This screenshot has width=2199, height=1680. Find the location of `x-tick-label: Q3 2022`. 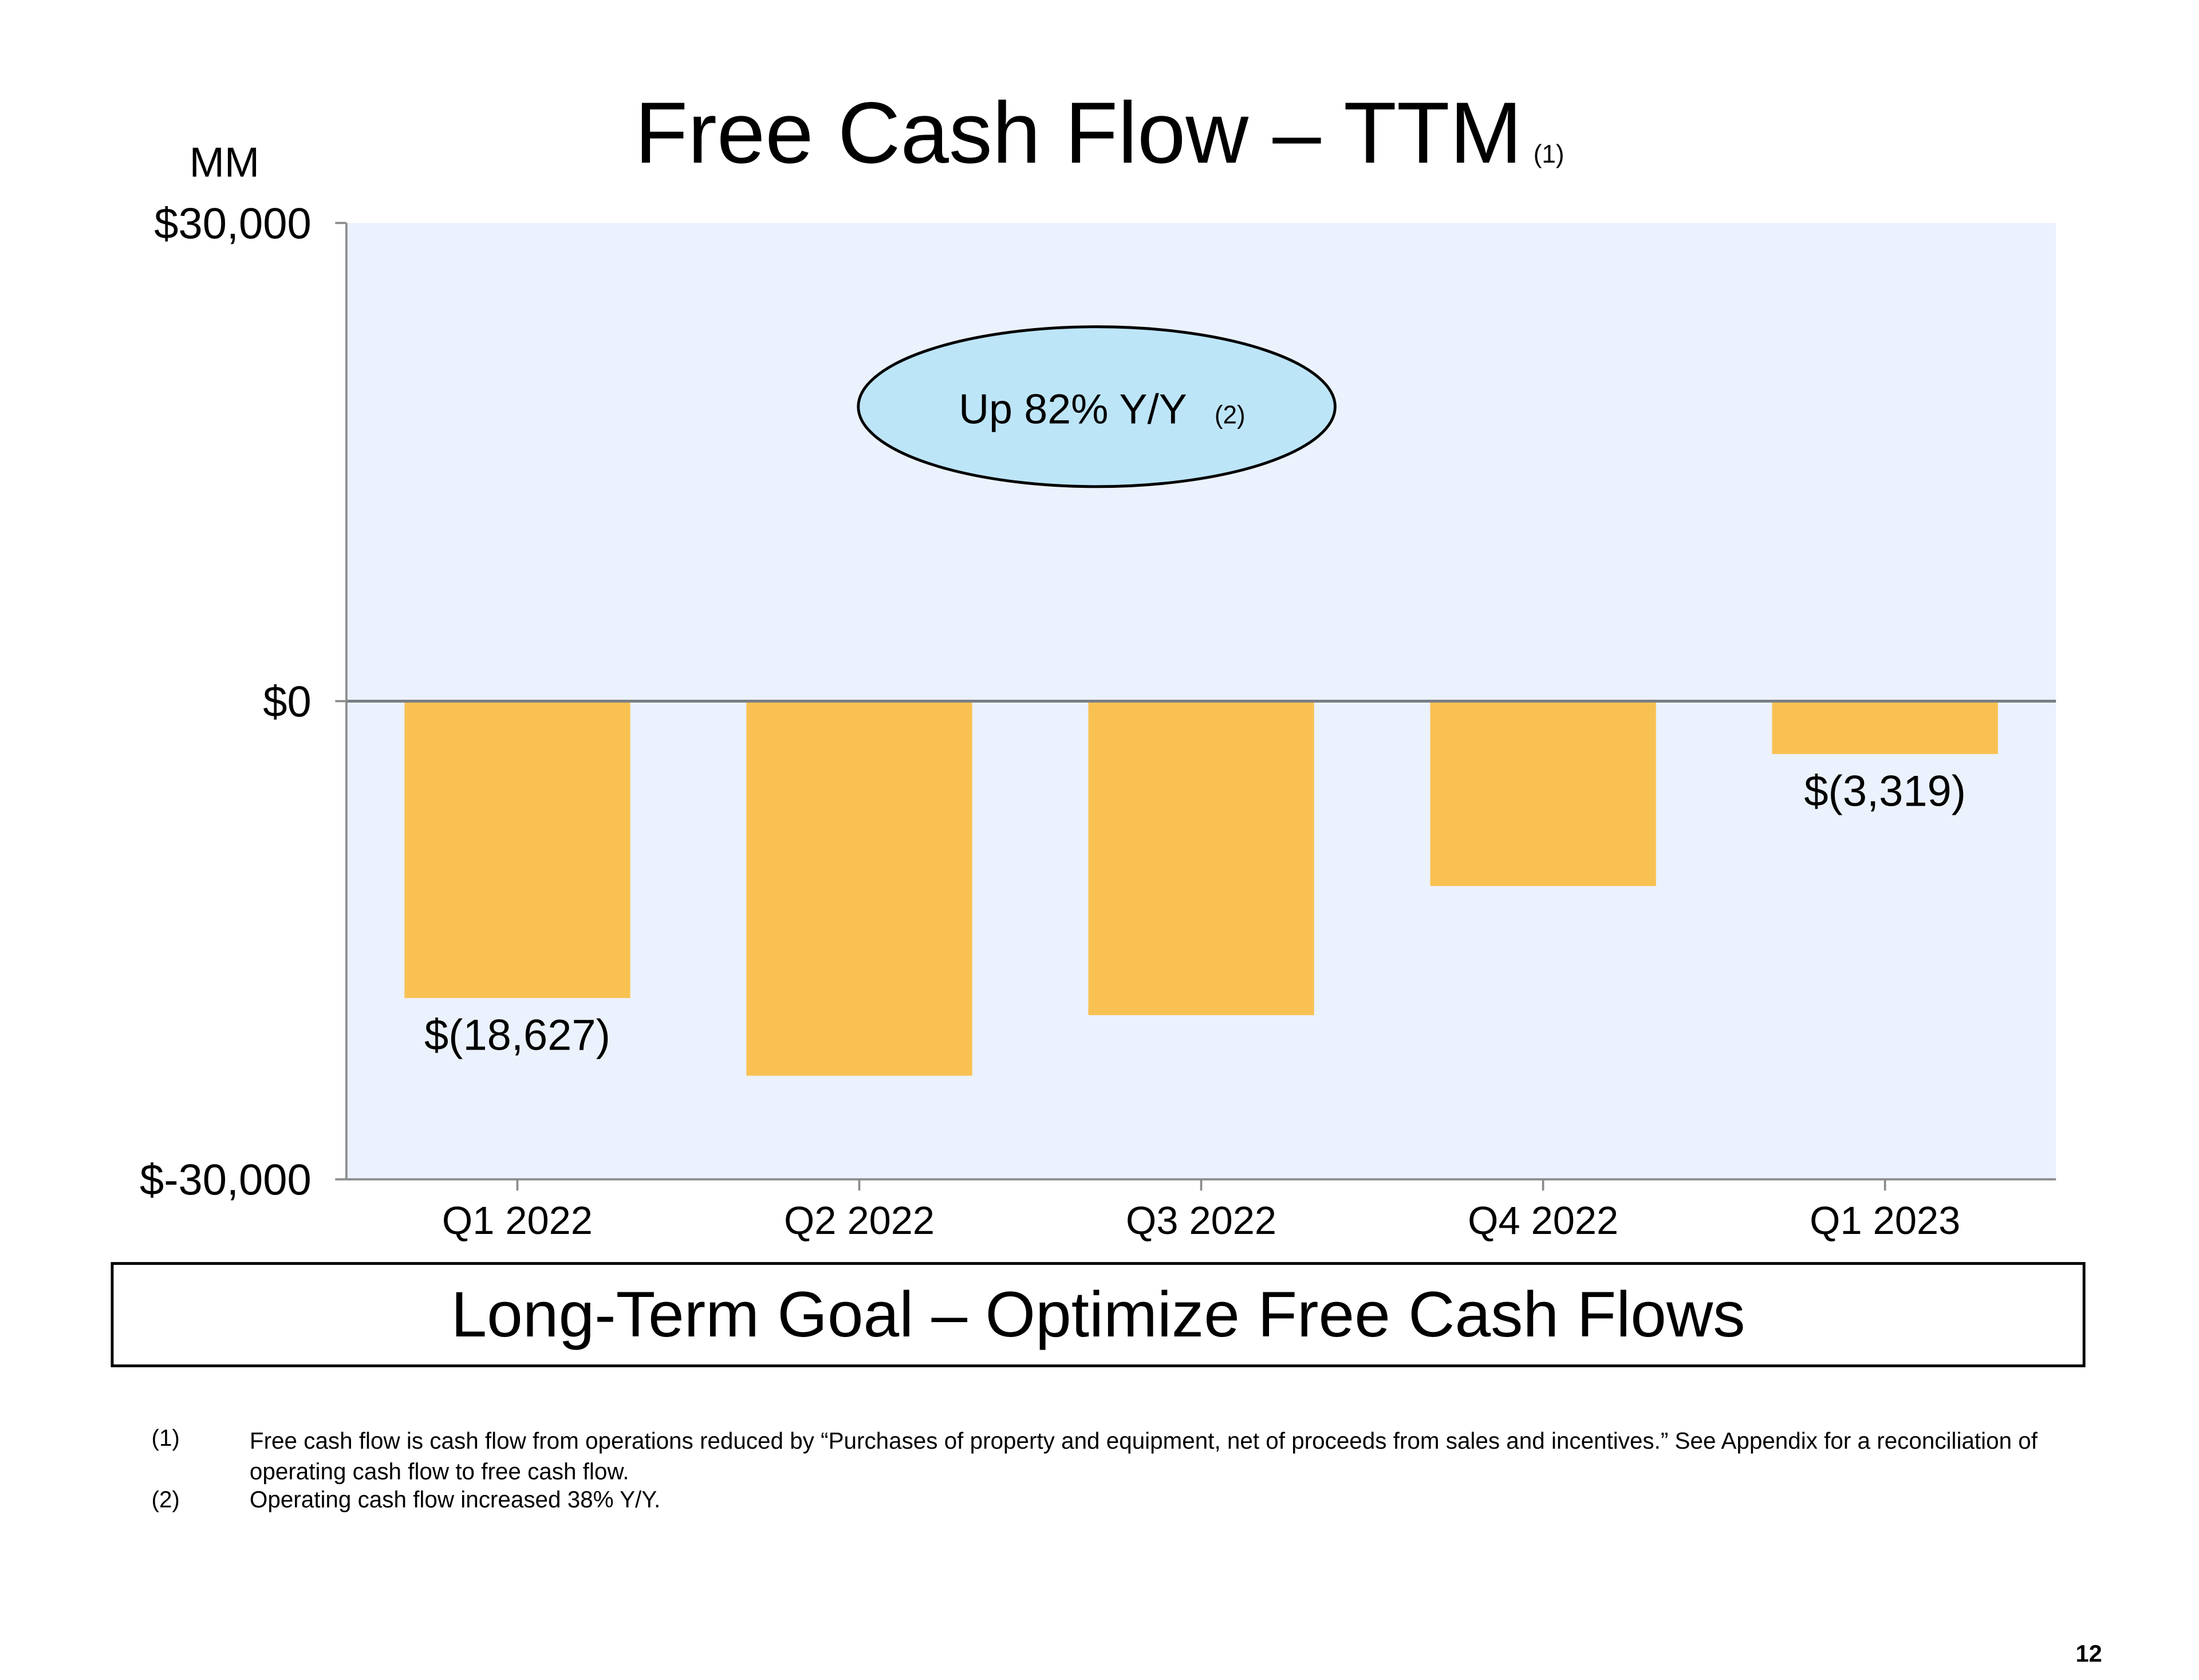

x-tick-label: Q3 2022 is located at coordinates (1201, 1220).